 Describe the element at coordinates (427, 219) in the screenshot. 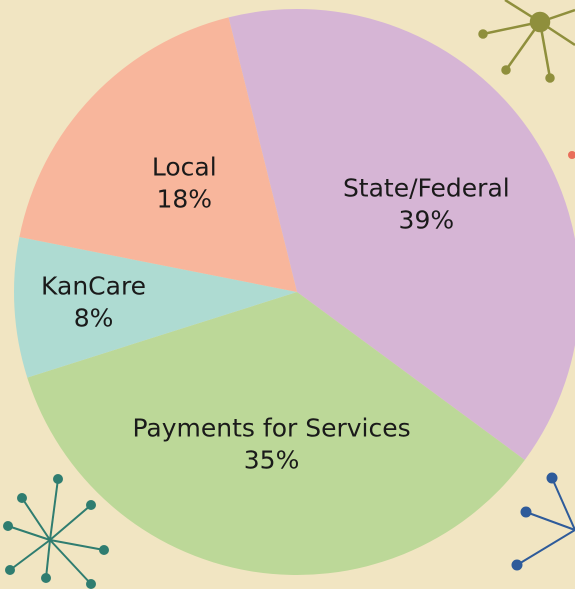

I see `slice-value-label: 39%` at that location.